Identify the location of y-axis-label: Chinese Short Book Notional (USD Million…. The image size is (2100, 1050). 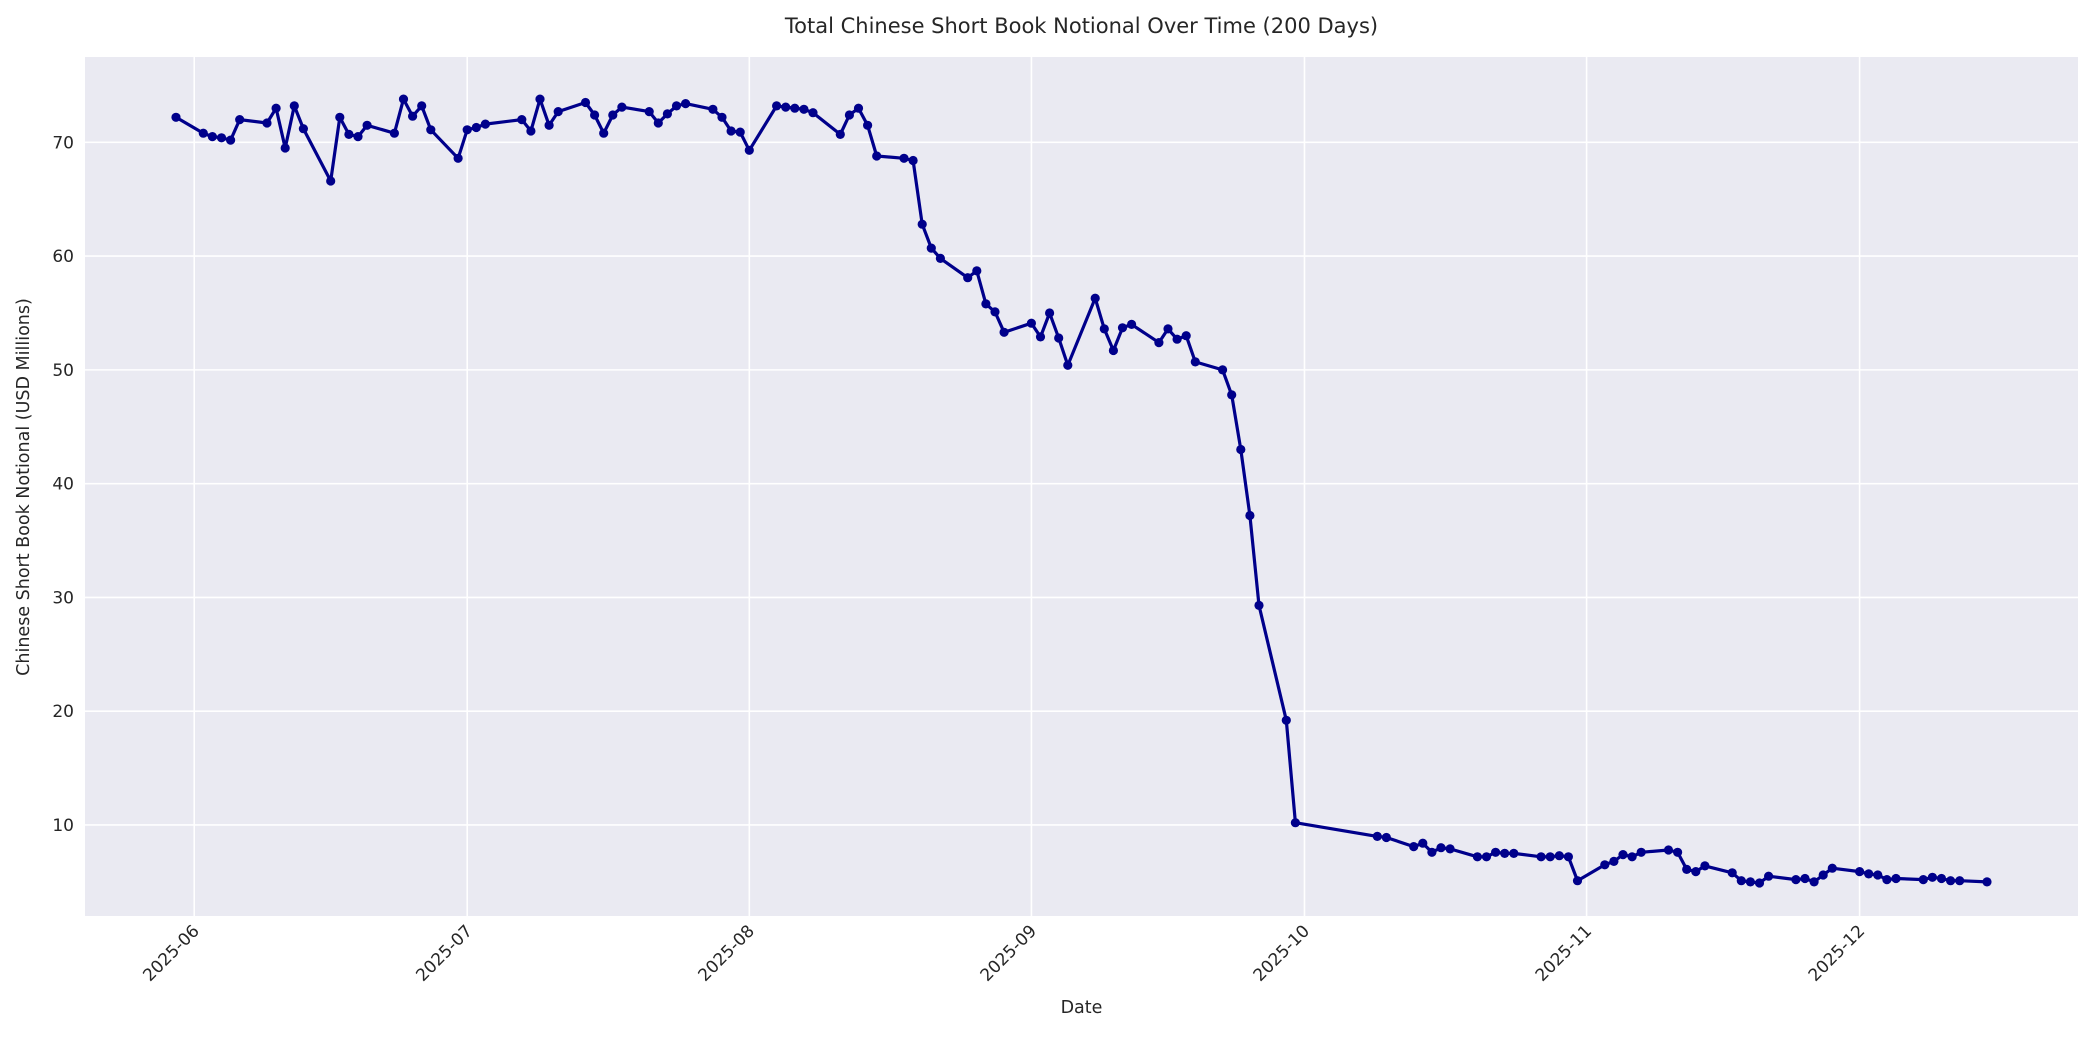
(24, 487).